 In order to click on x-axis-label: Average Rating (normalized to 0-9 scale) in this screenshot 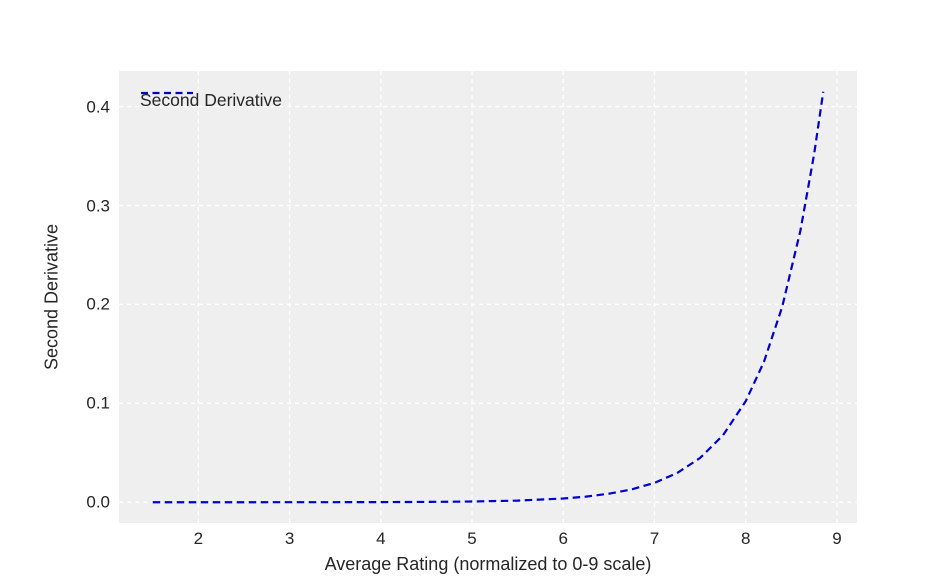, I will do `click(488, 564)`.